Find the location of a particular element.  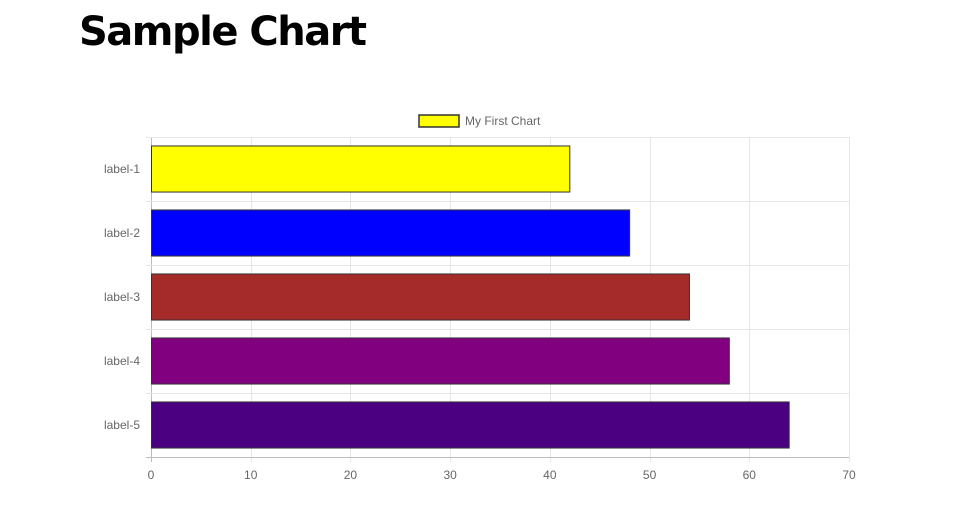

x-tick-label: 70 is located at coordinates (849, 475).